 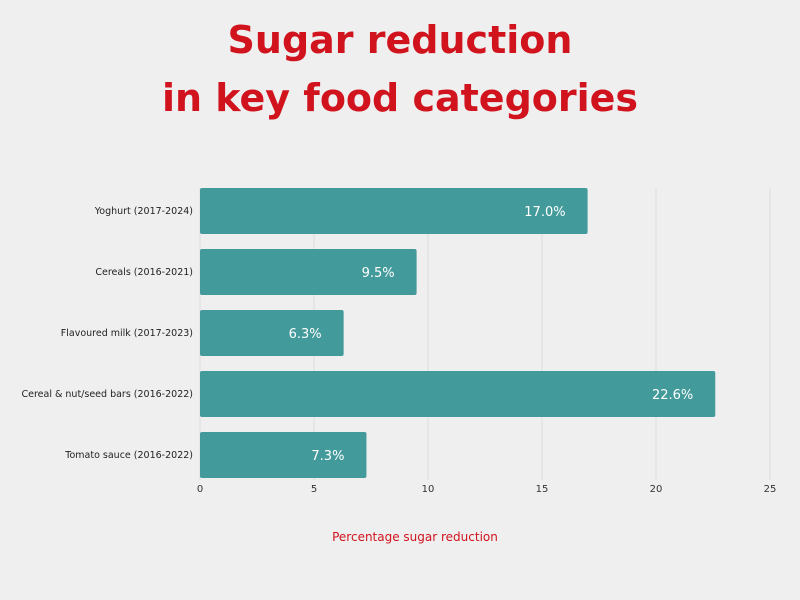 What do you see at coordinates (127, 333) in the screenshot?
I see `category-label: Flavoured milk (2017-2023)` at bounding box center [127, 333].